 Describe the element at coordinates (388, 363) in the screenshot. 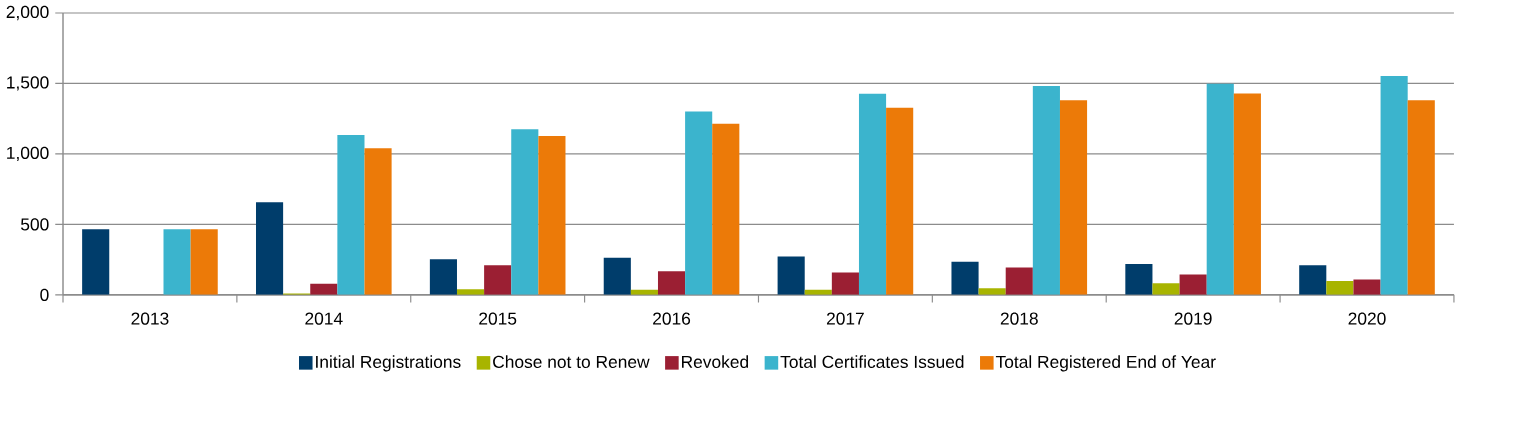

I see `legend-label: Initial Registrations` at that location.